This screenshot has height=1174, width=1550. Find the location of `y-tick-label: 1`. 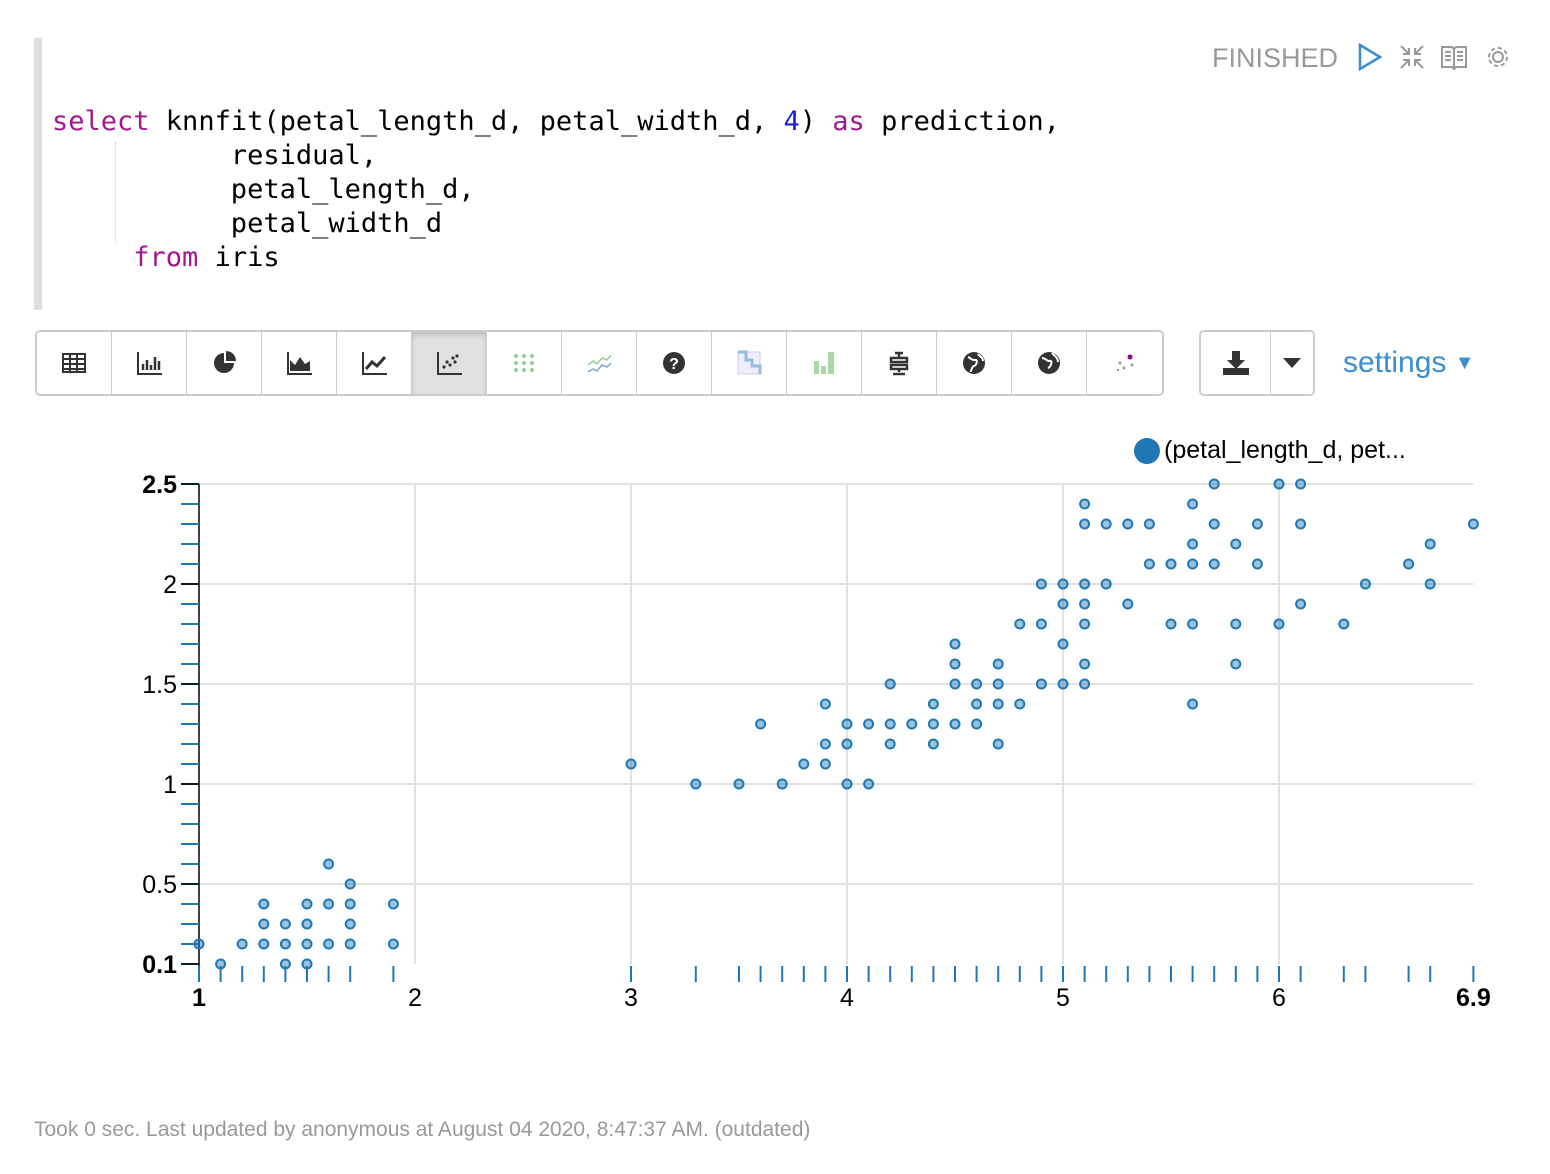

y-tick-label: 1 is located at coordinates (170, 785).